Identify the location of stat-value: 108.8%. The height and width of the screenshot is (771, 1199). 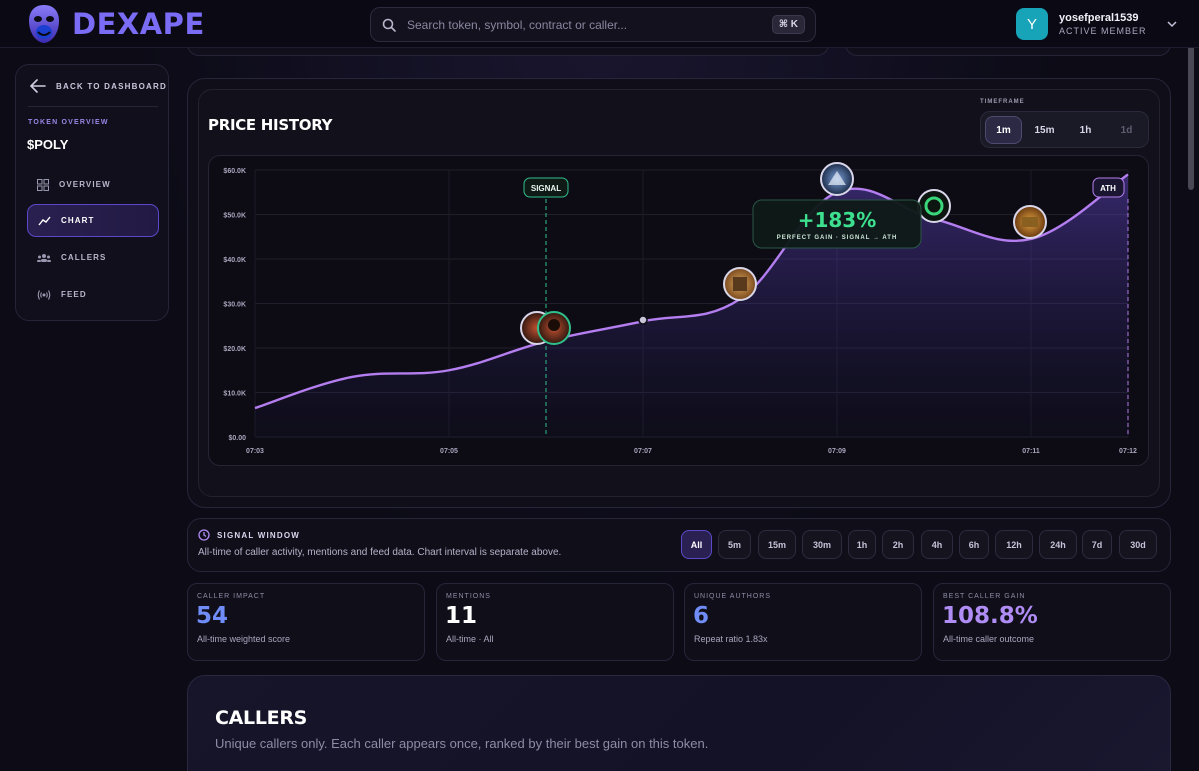
(990, 616).